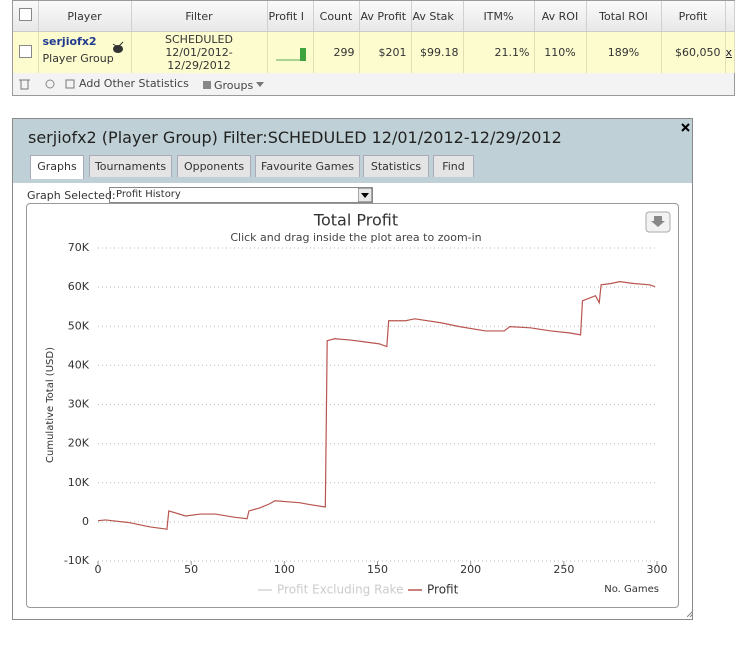  I want to click on dropdown-arrow, so click(260, 84).